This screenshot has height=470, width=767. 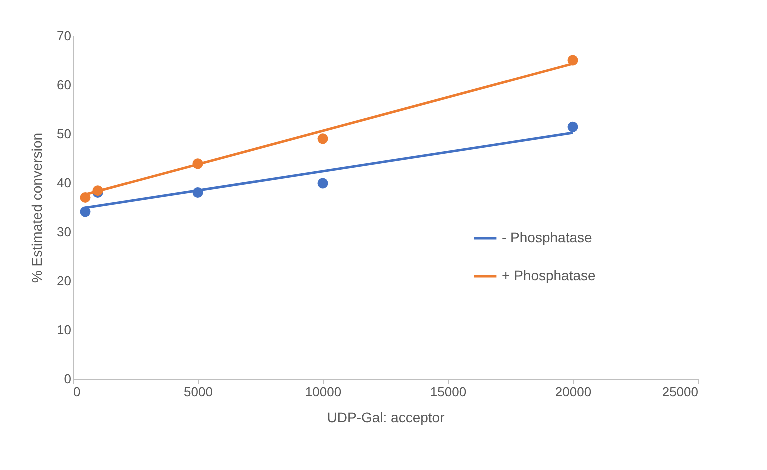 What do you see at coordinates (64, 183) in the screenshot?
I see `y-tick-label: 40` at bounding box center [64, 183].